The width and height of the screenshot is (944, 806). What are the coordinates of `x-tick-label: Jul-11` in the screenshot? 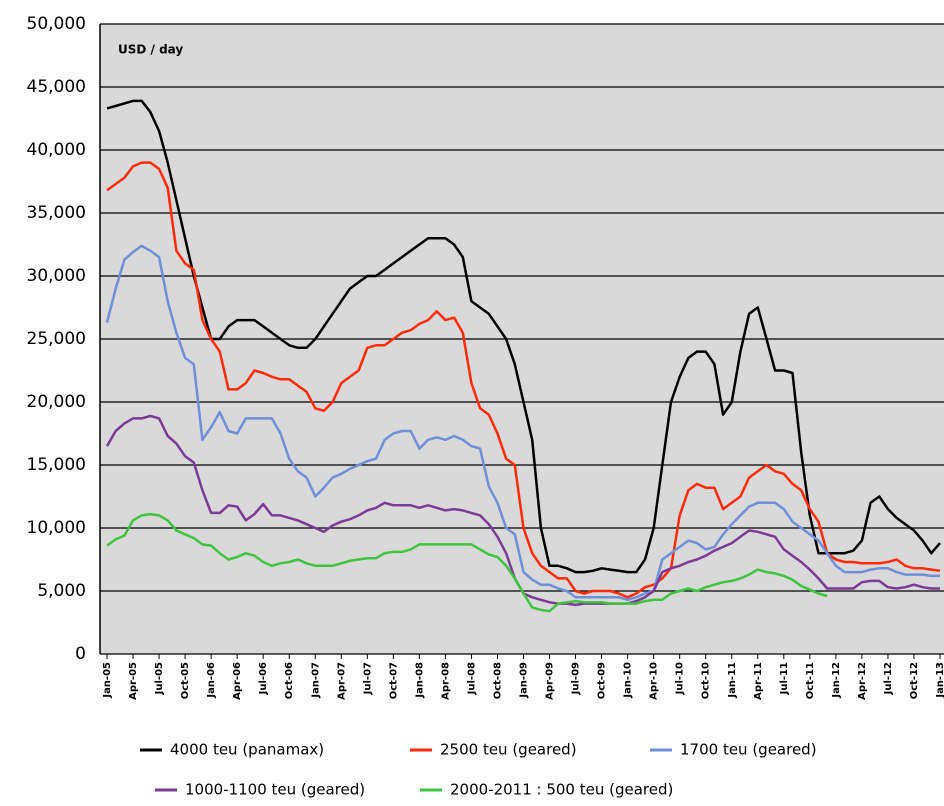 It's located at (784, 678).